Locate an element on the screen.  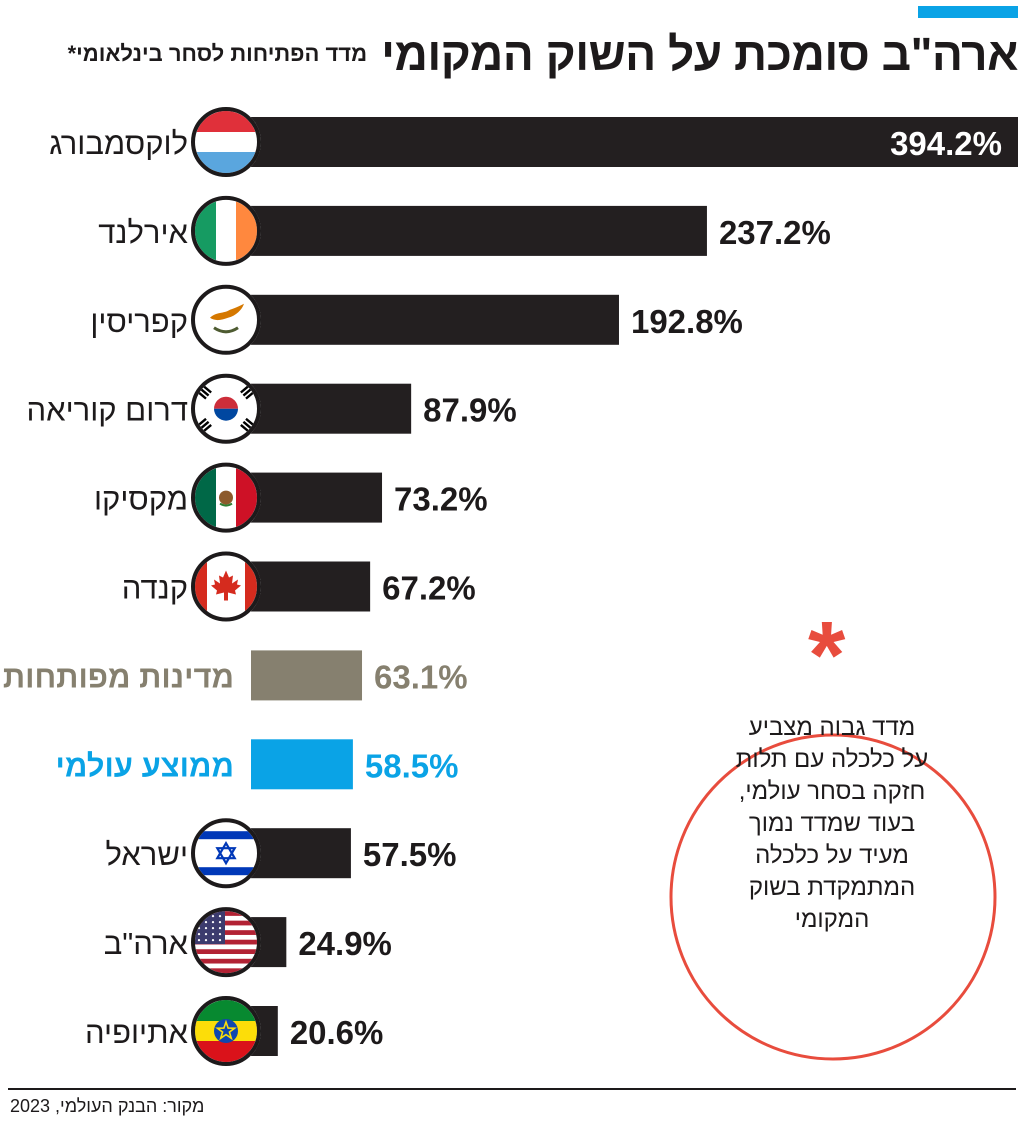
cyprus-flag-icon is located at coordinates (226, 319).